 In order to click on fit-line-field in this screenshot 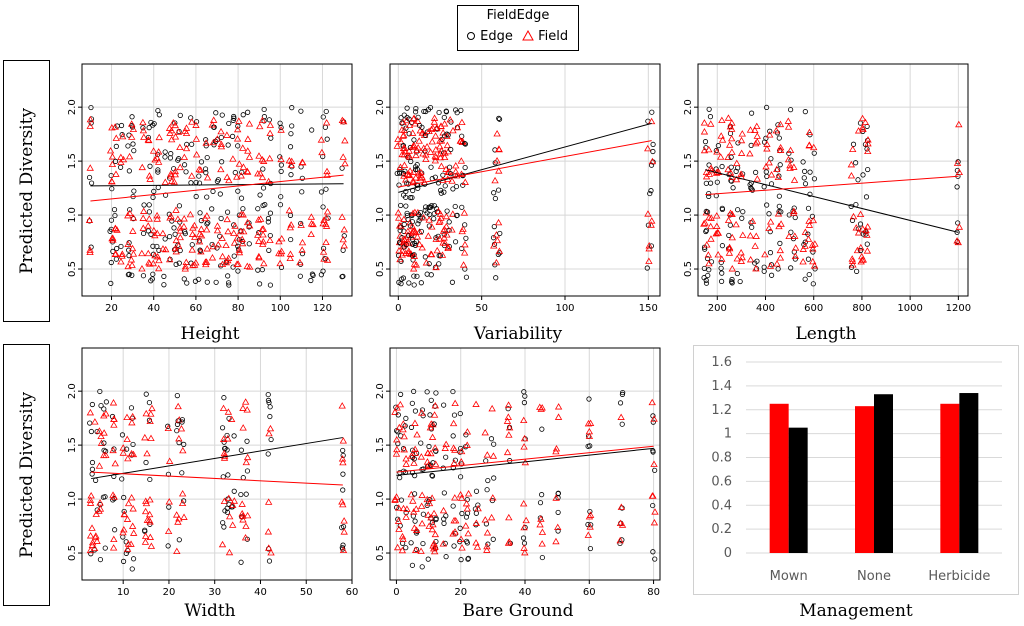, I will do `click(525, 459)`.